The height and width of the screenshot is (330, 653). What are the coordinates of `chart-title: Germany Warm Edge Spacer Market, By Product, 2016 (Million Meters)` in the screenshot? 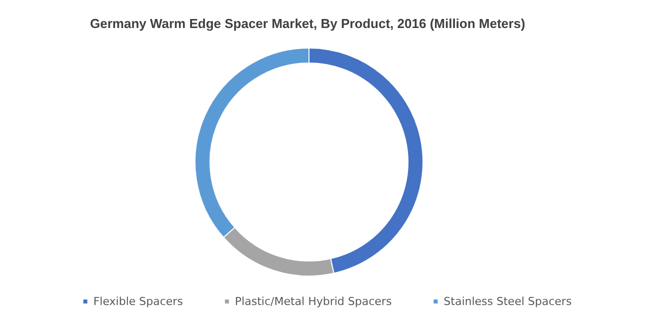 It's located at (308, 23).